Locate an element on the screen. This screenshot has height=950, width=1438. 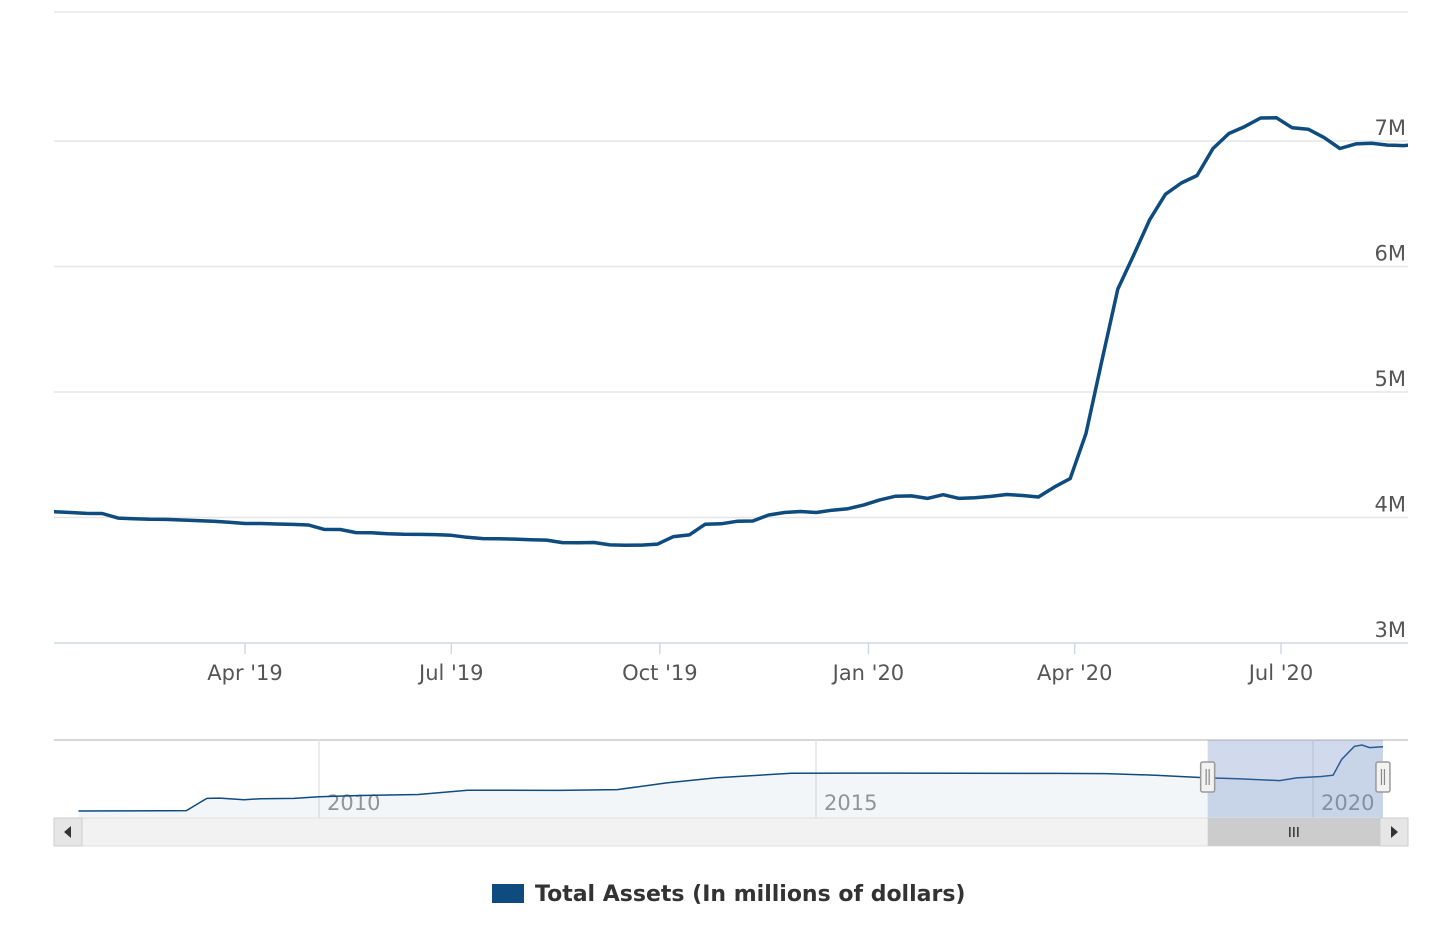
x-tick-label: Jul '19 is located at coordinates (450, 673).